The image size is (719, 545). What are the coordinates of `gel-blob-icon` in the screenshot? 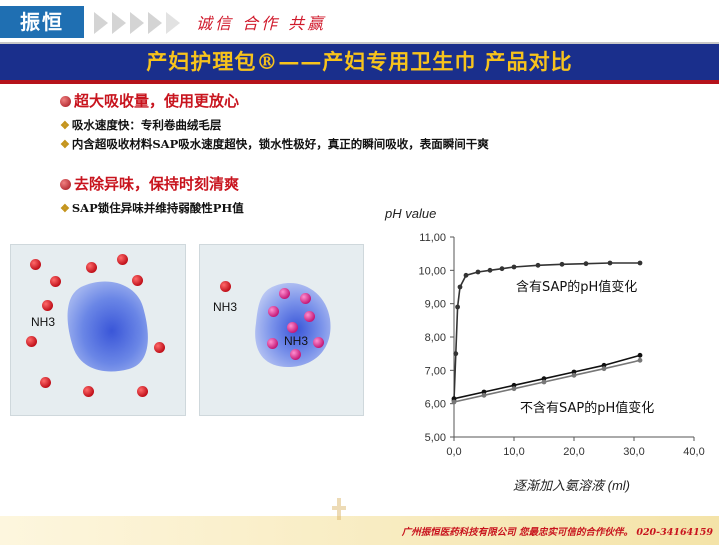 It's located at (107, 326).